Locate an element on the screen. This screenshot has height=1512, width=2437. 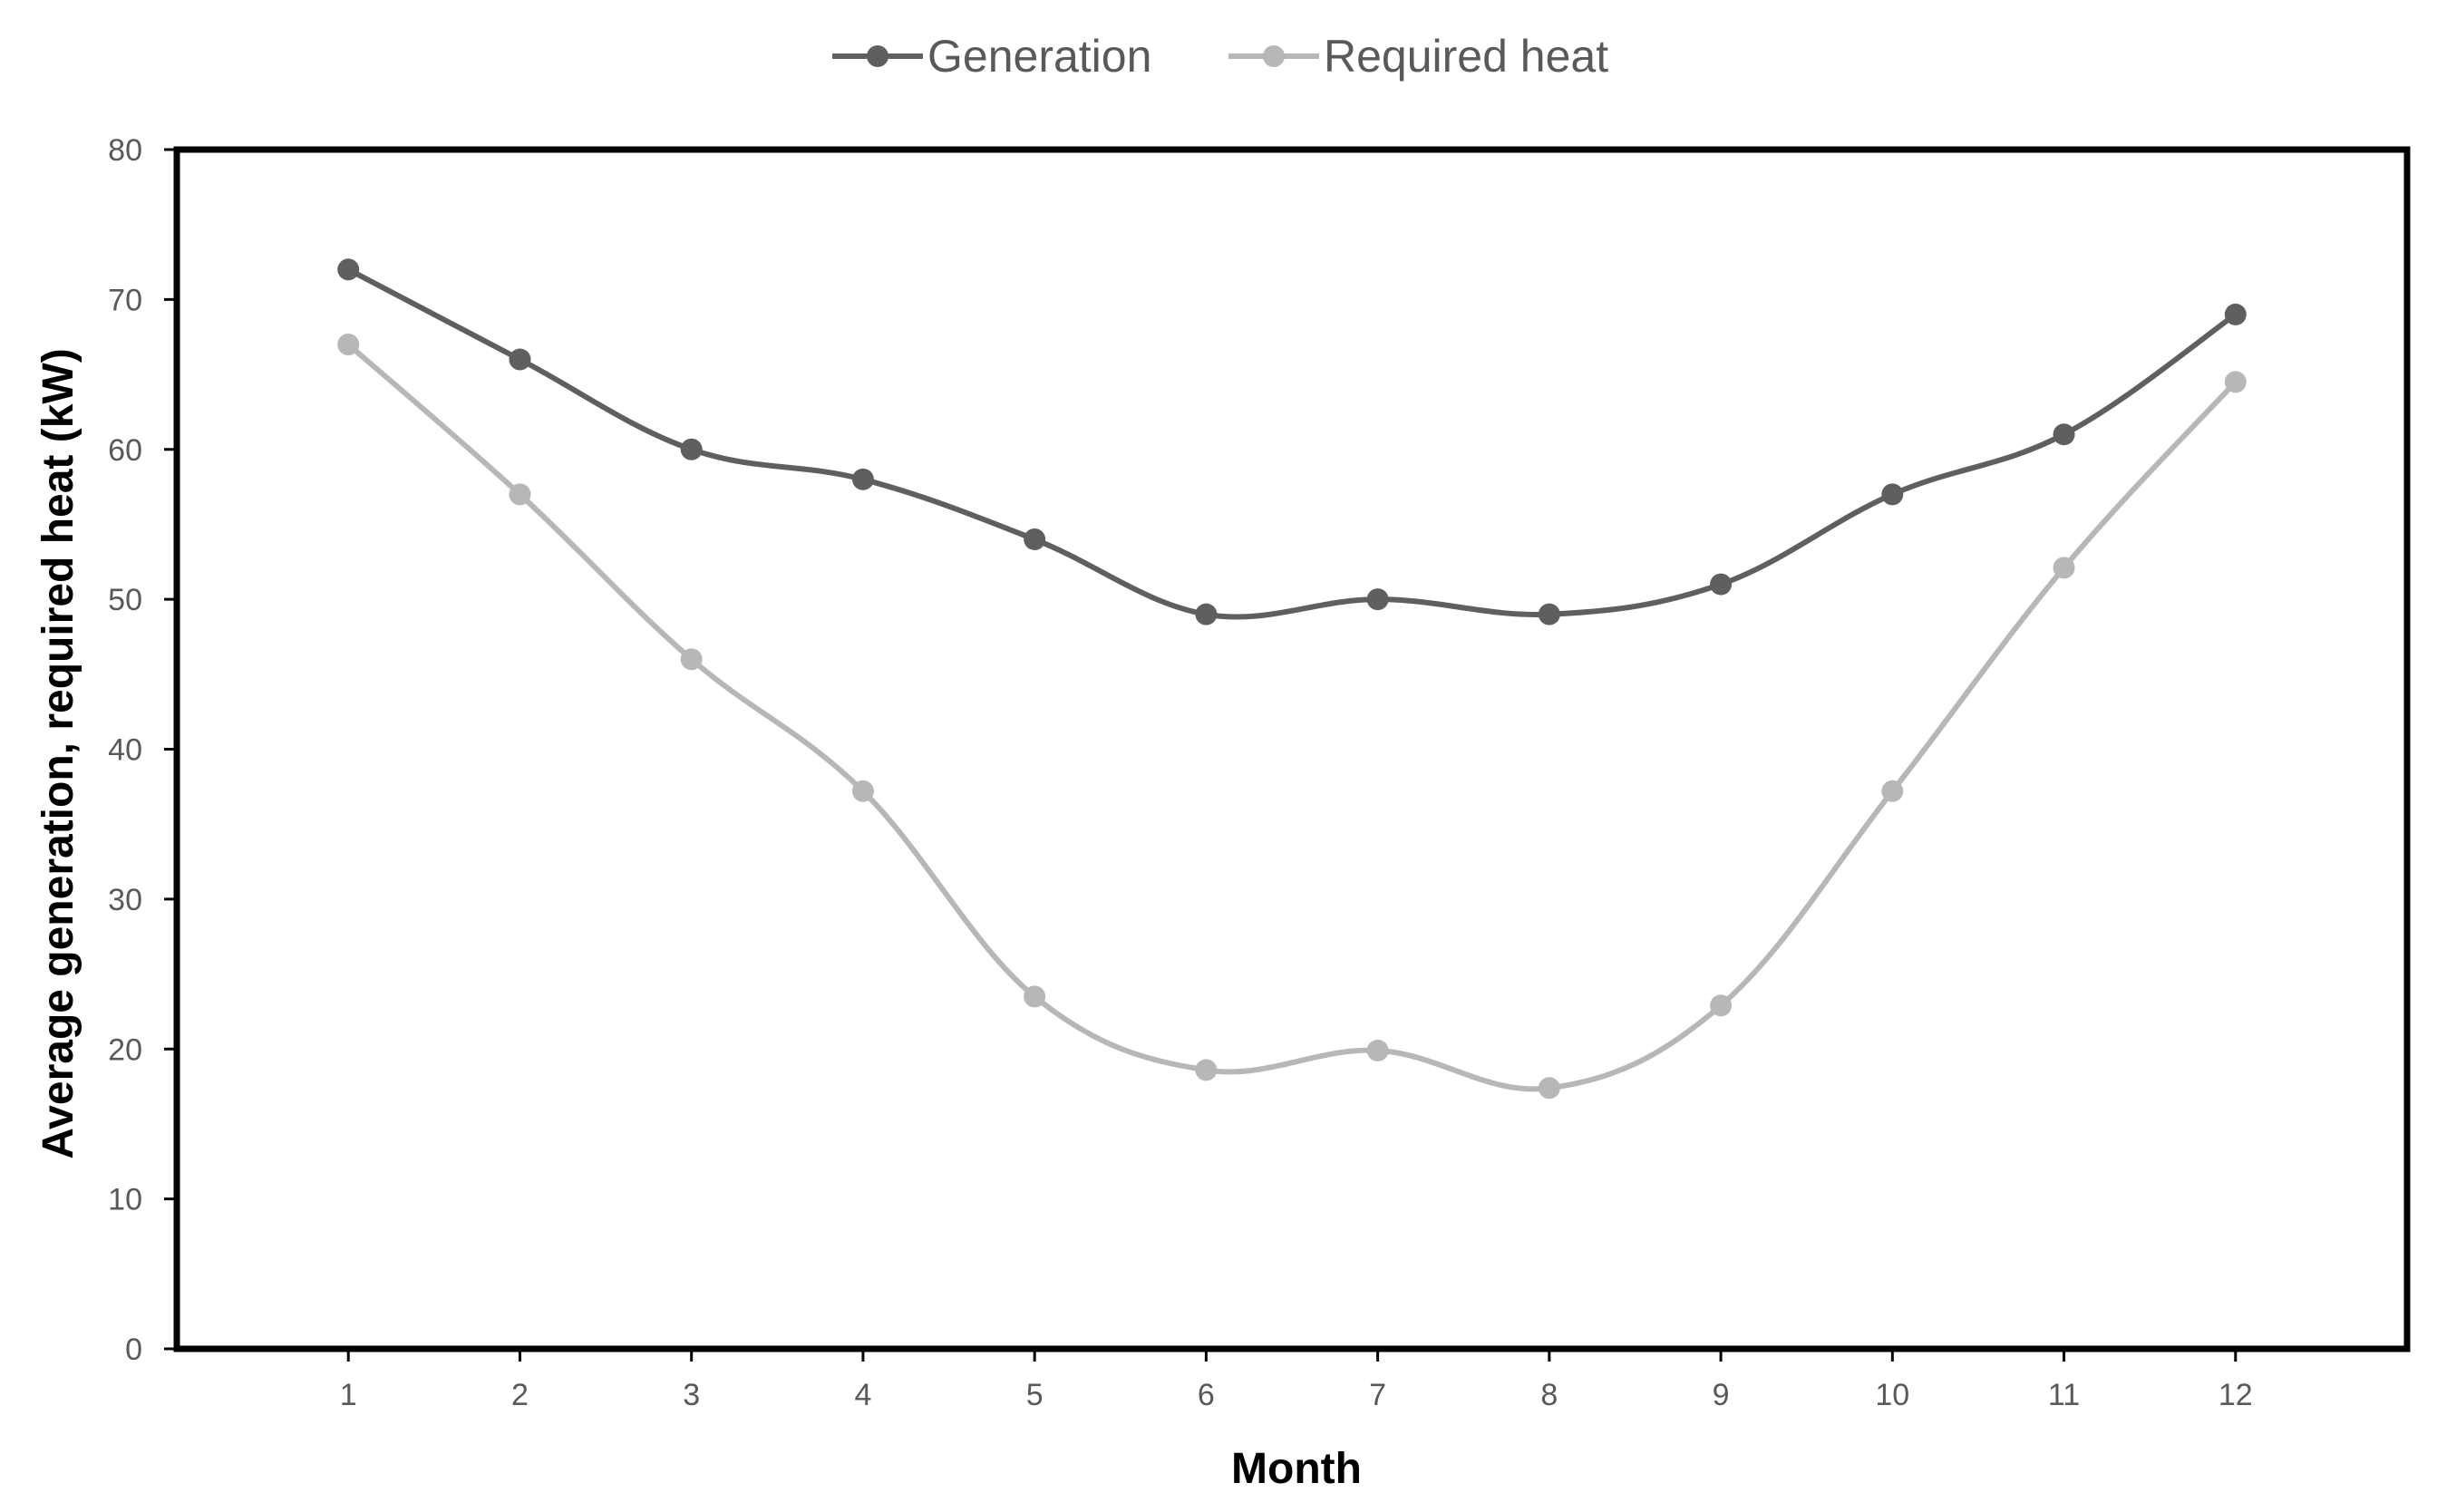
y-tick-label: 50 is located at coordinates (125, 600).